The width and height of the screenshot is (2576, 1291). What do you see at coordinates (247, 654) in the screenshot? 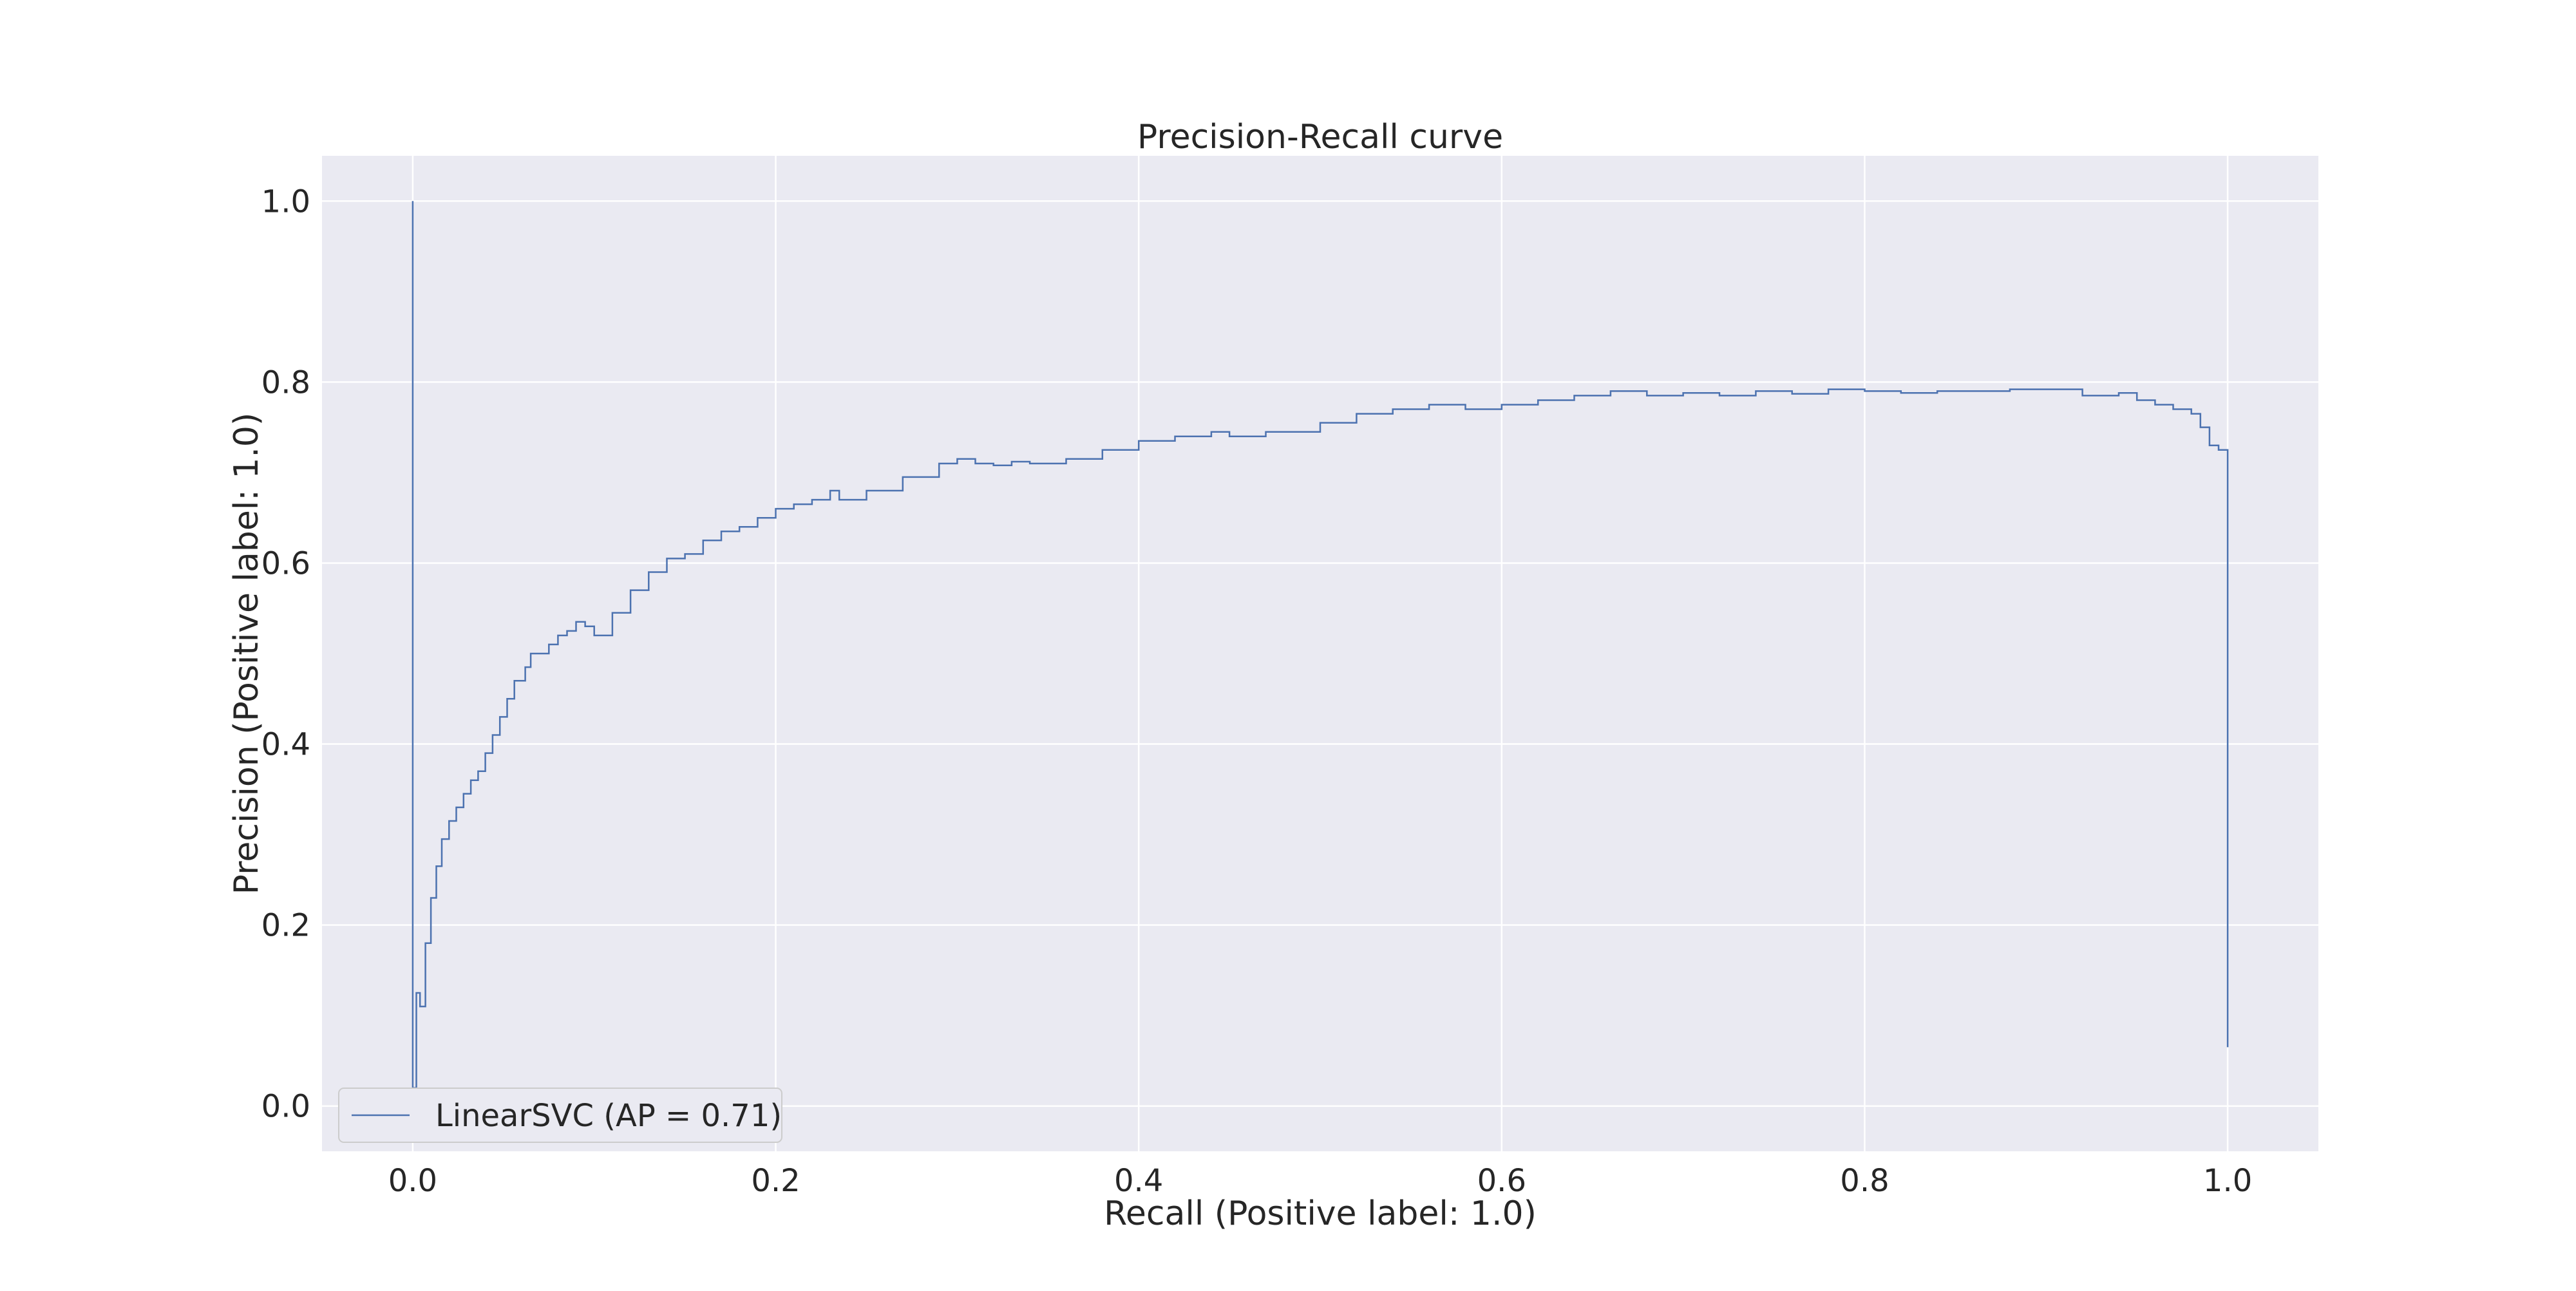
I see `y-axis-label: Precision (Positive label: 1.0)` at bounding box center [247, 654].